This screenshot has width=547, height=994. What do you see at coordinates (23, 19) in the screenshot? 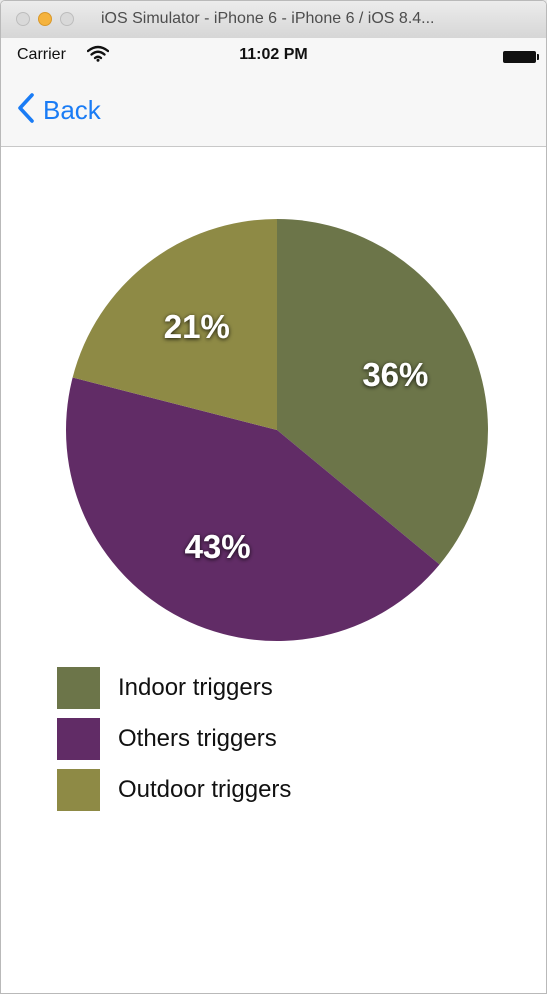
I see `close-window-button` at bounding box center [23, 19].